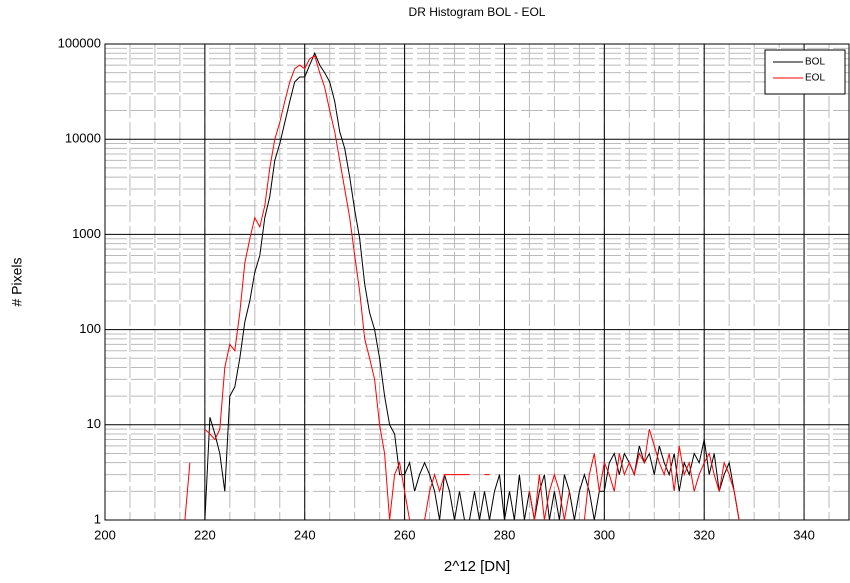  I want to click on x-tick-label: 240, so click(305, 534).